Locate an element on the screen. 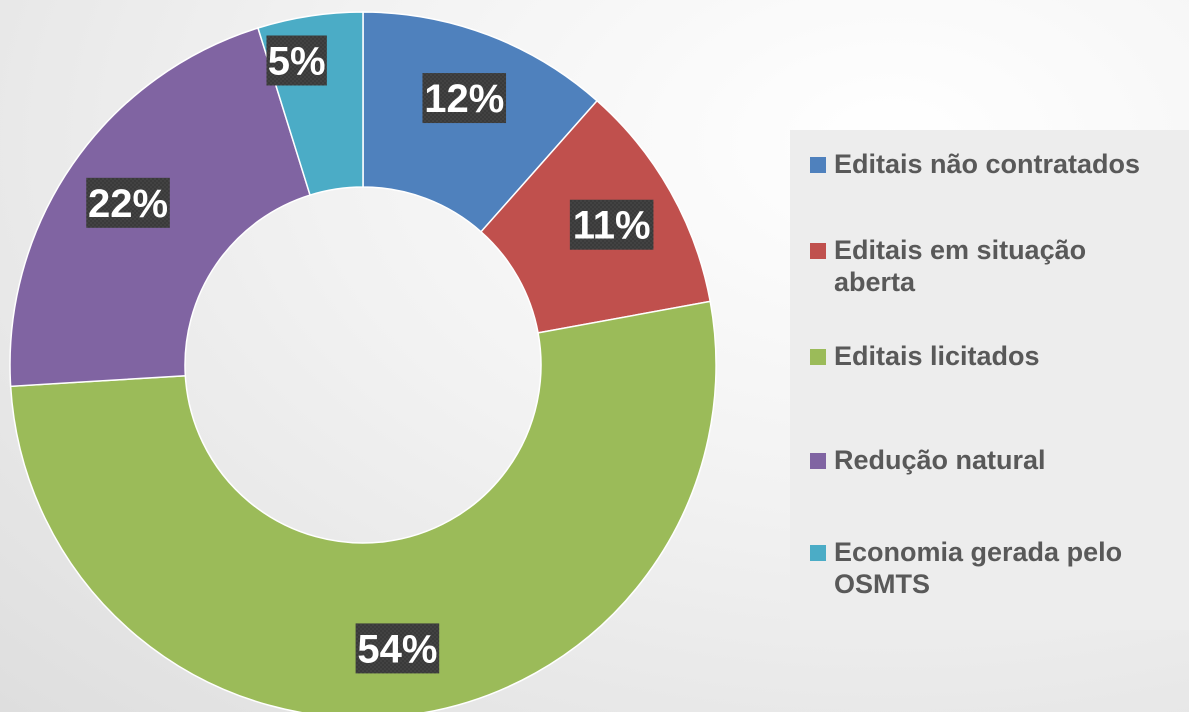 Image resolution: width=1189 pixels, height=712 pixels. data-label-text: 5% is located at coordinates (297, 62).